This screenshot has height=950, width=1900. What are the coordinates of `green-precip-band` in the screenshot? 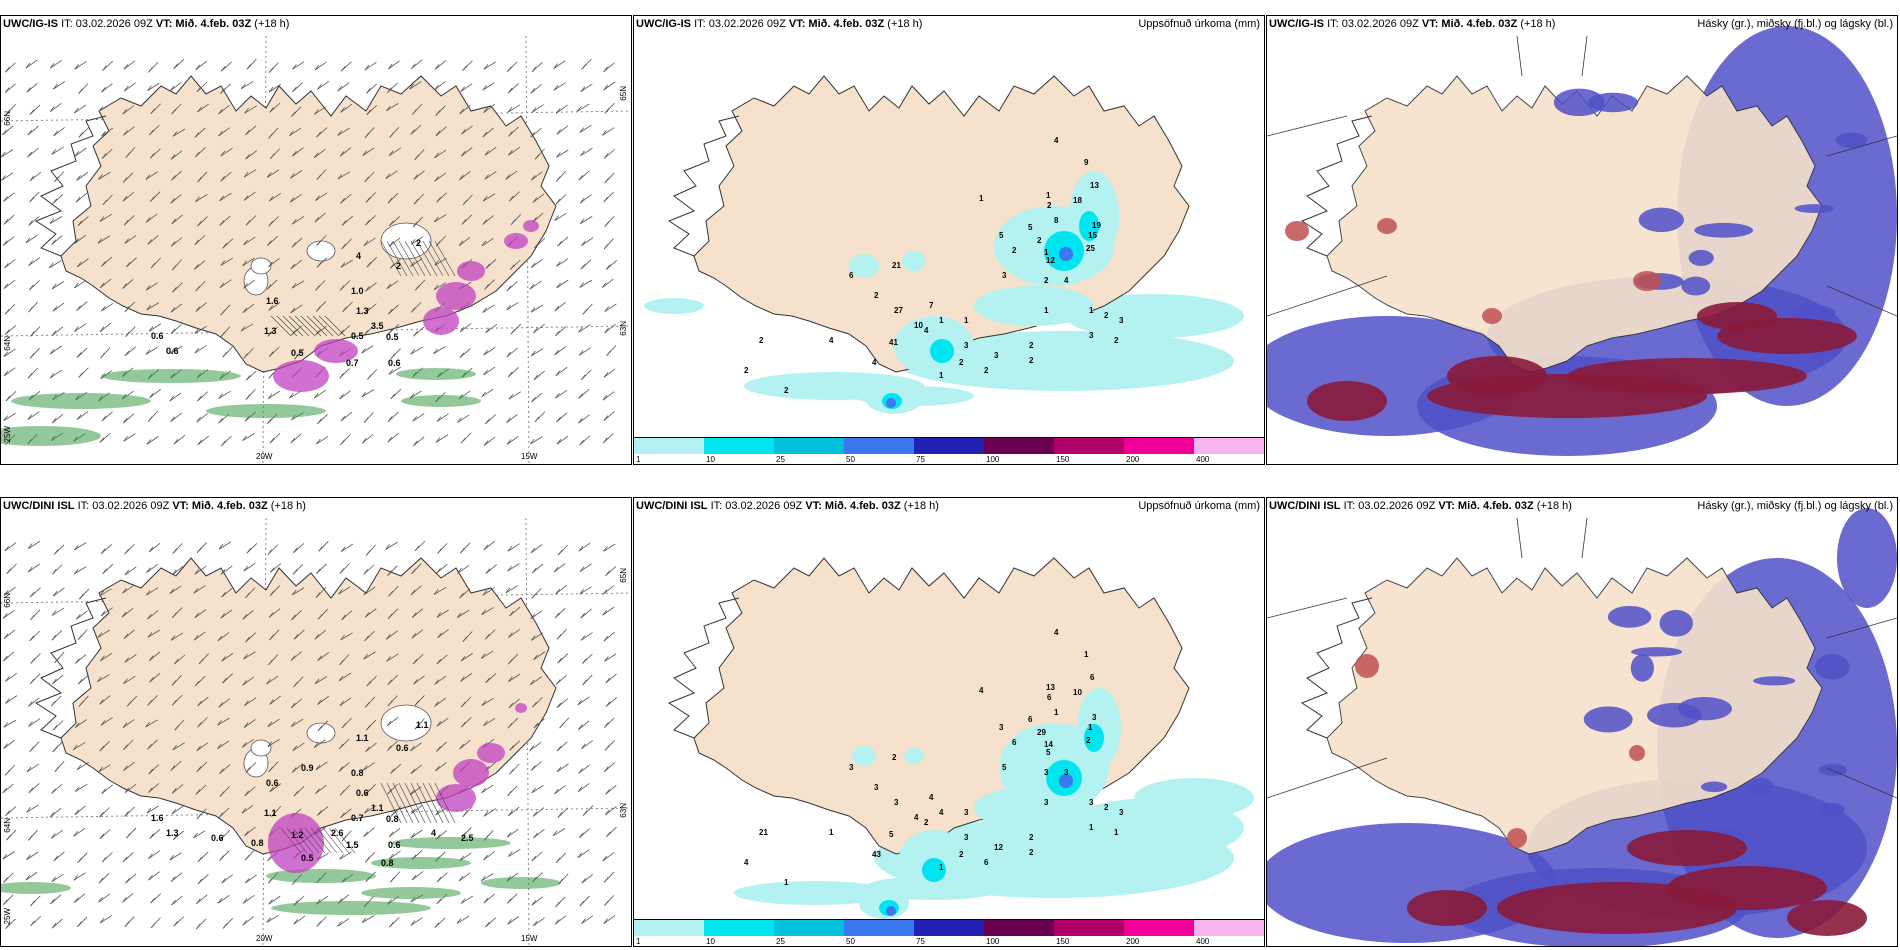 It's located at (51, 436).